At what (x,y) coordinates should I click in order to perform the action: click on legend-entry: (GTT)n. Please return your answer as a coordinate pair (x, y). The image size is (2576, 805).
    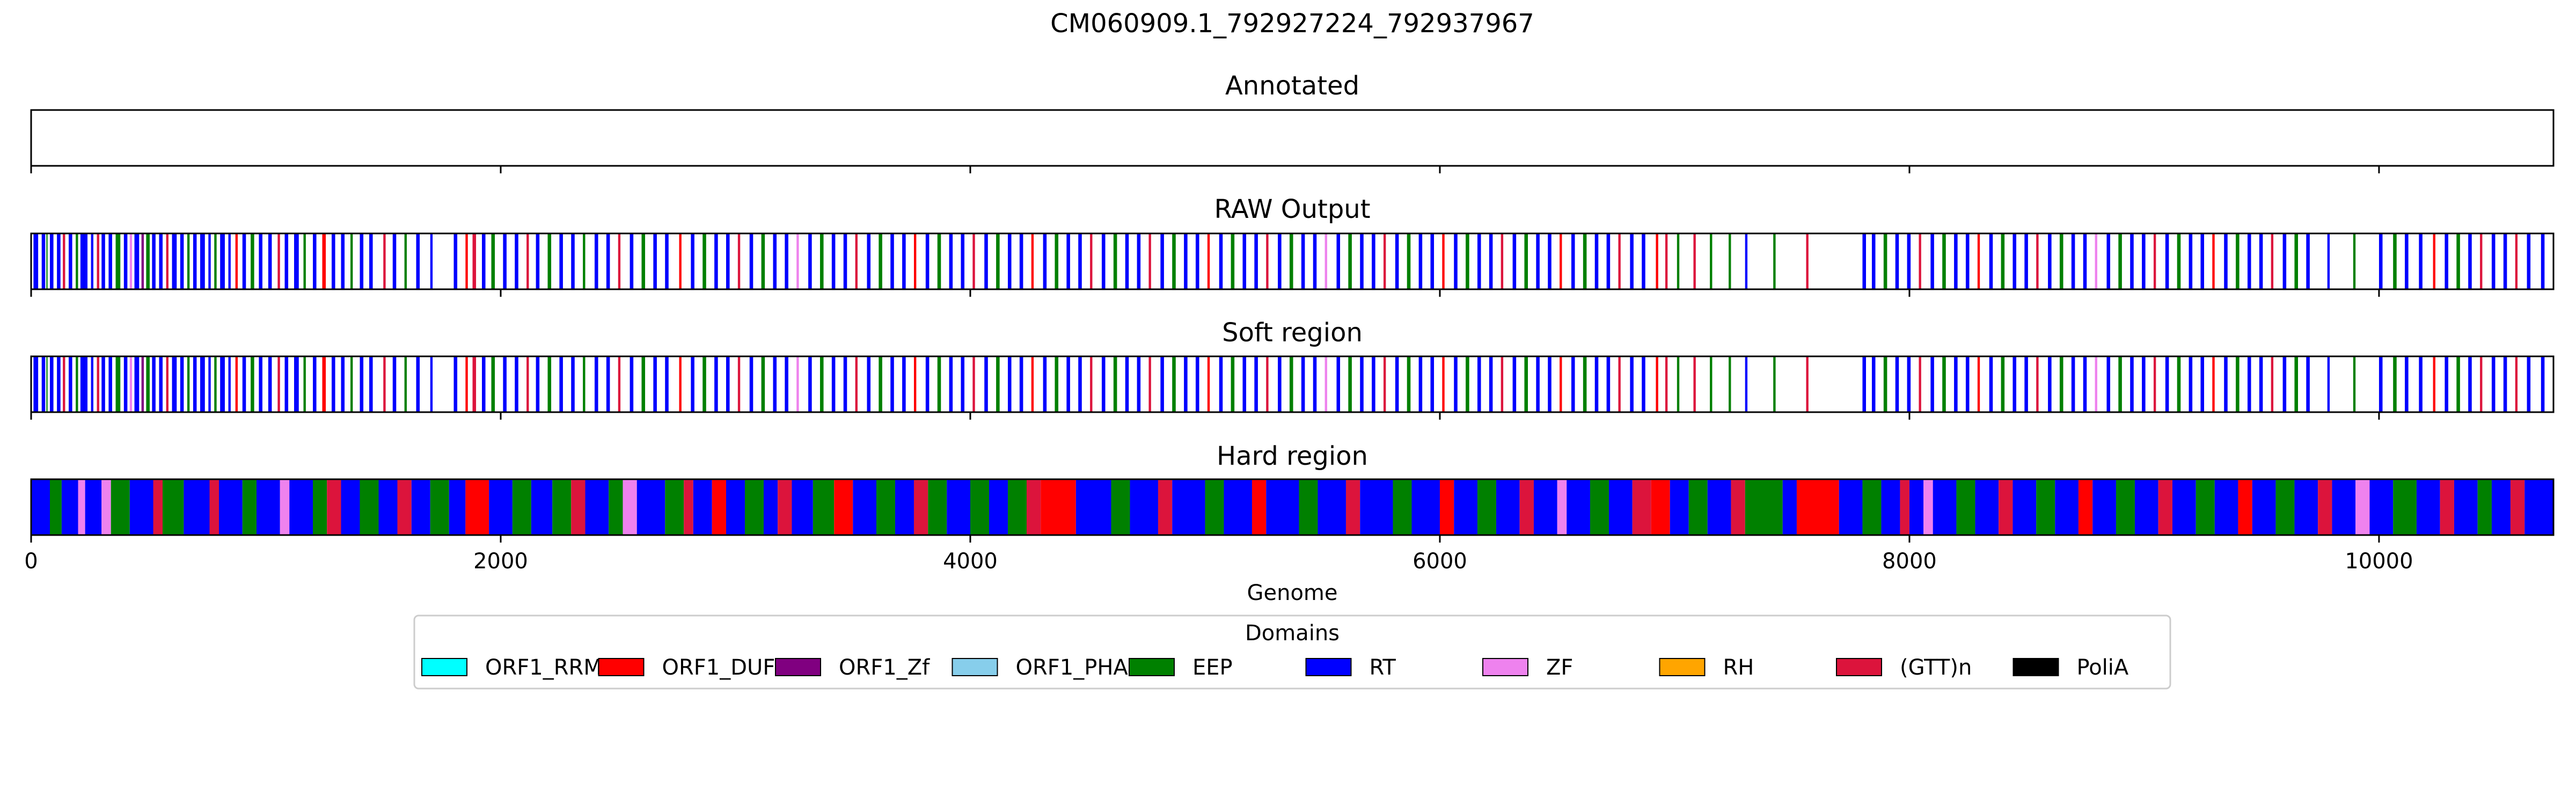
    Looking at the image, I should click on (1904, 667).